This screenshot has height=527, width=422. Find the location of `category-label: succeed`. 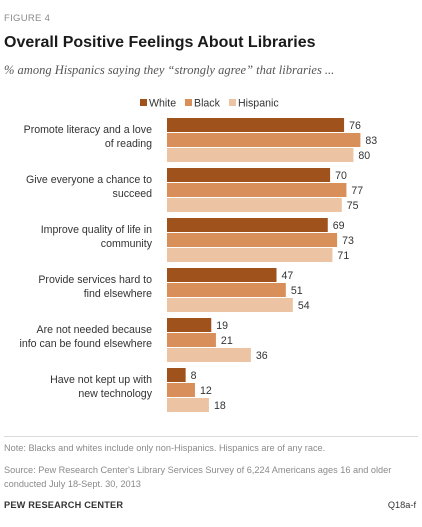

category-label: succeed is located at coordinates (133, 194).